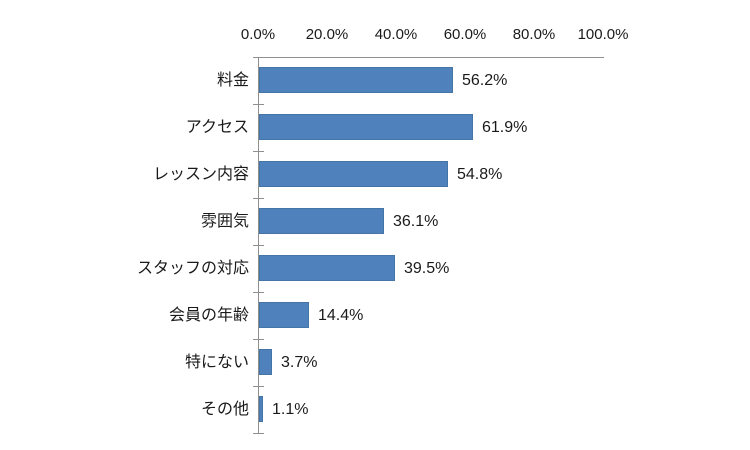 The image size is (750, 450). What do you see at coordinates (465, 34) in the screenshot?
I see `x-axis-tick-label: 60.0%` at bounding box center [465, 34].